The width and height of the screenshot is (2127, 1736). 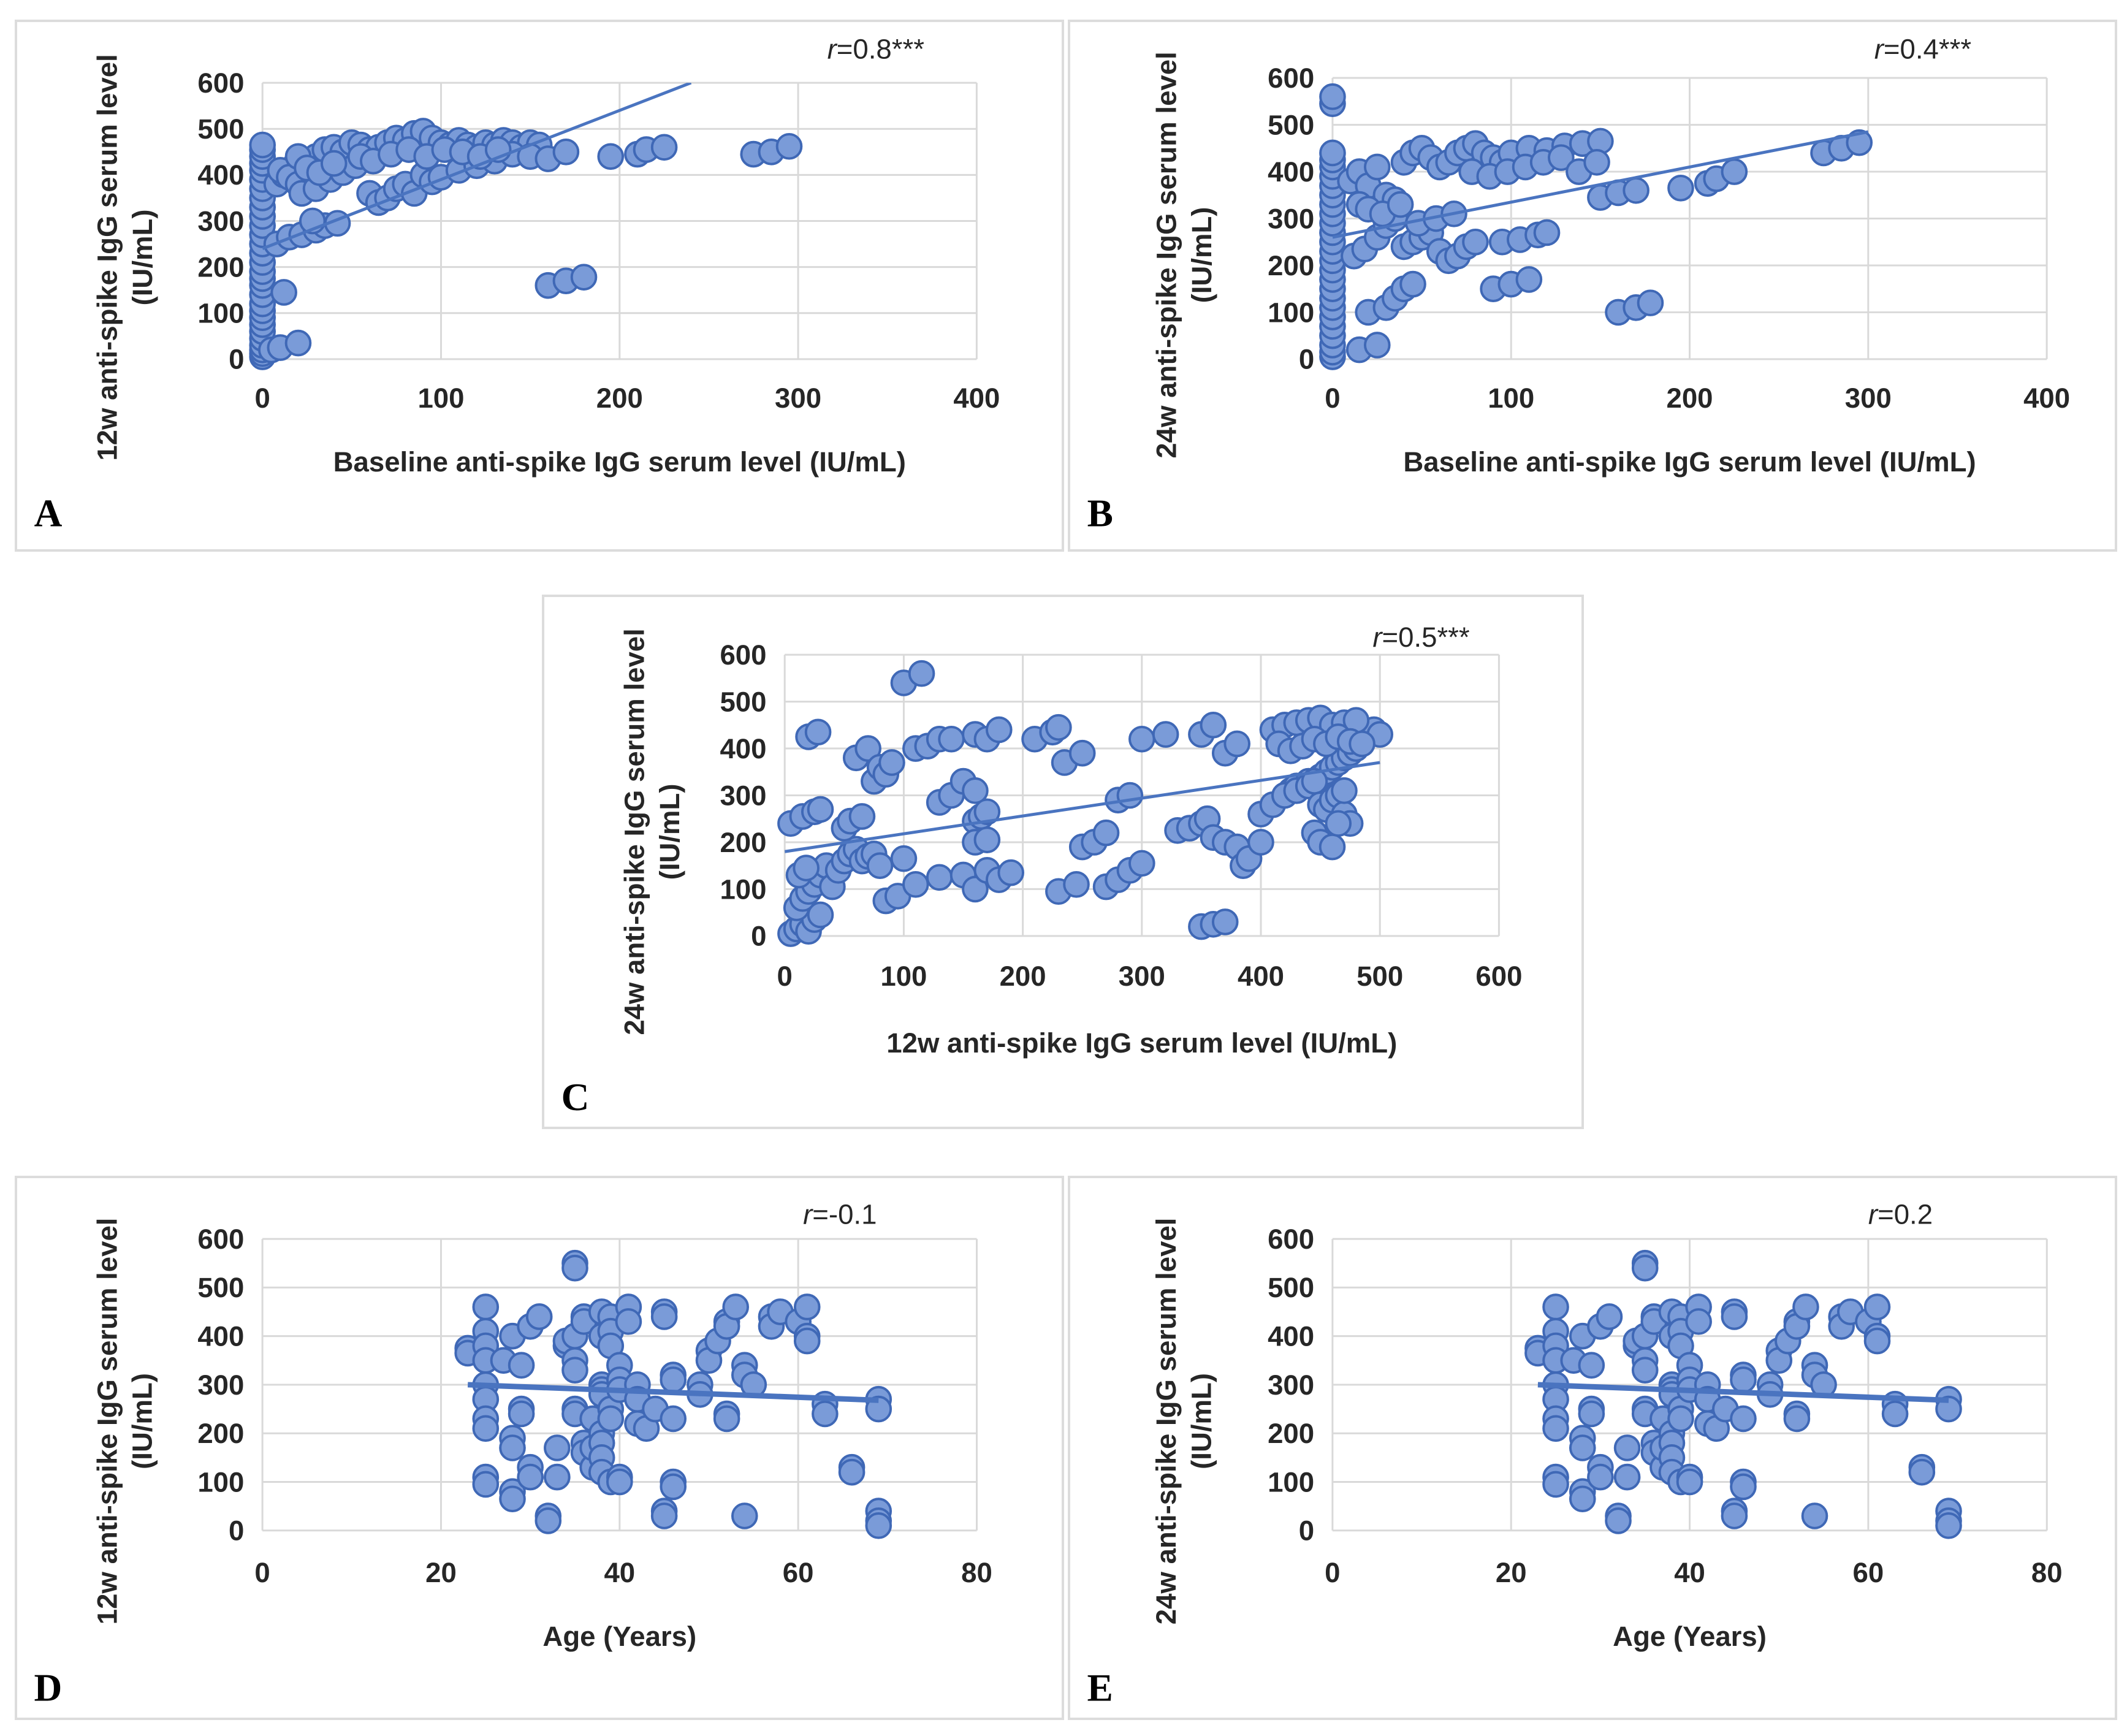 What do you see at coordinates (880, 48) in the screenshot?
I see `correlation-r-value: =0.8***` at bounding box center [880, 48].